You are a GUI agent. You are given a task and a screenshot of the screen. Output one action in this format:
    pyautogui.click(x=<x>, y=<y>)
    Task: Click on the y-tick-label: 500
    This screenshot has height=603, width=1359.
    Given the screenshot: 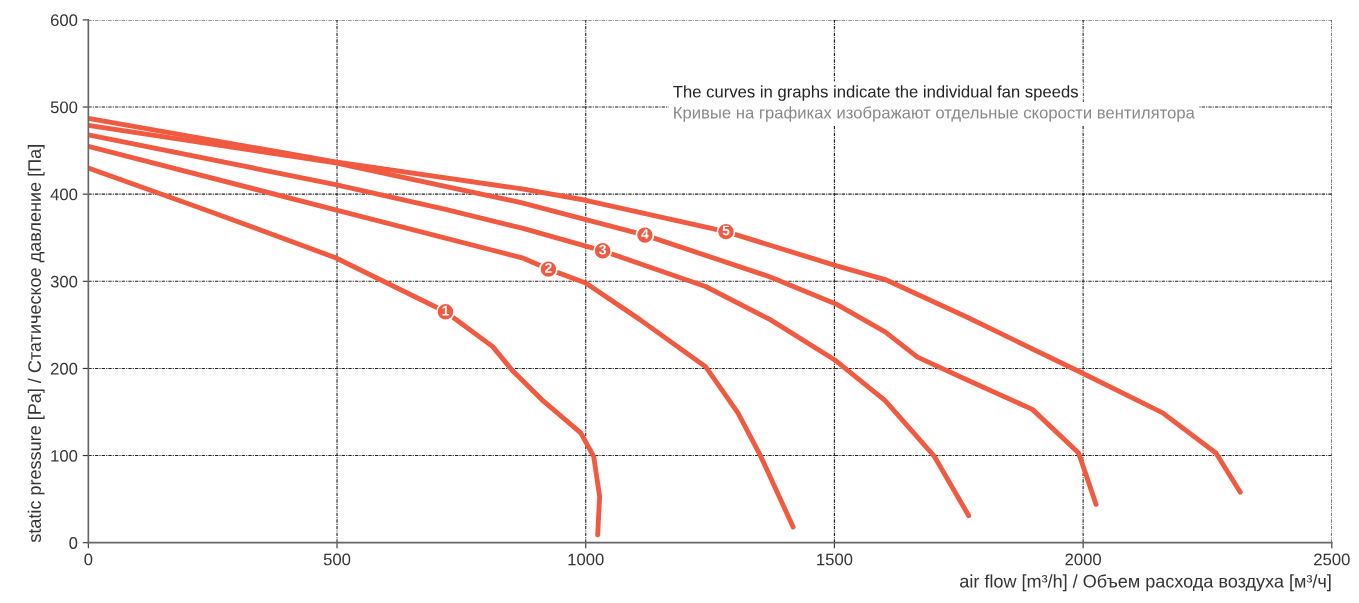 What is the action you would take?
    pyautogui.click(x=64, y=107)
    